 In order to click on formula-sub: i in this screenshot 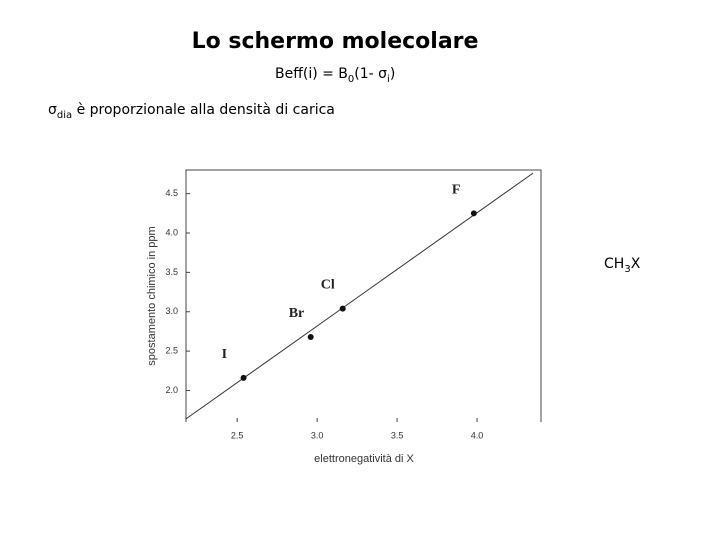, I will do `click(388, 79)`.